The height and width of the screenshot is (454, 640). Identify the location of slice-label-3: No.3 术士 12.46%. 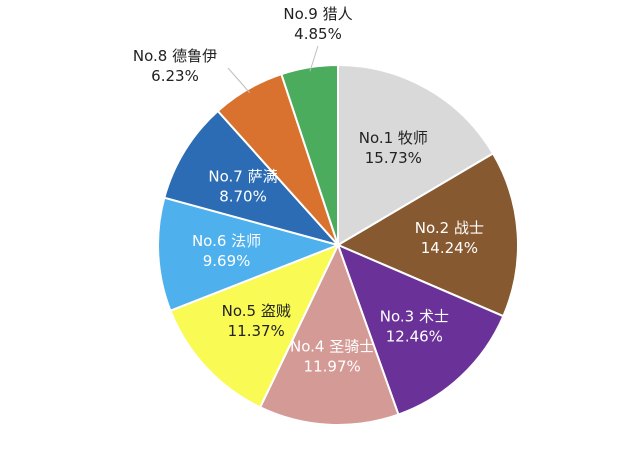
(414, 326).